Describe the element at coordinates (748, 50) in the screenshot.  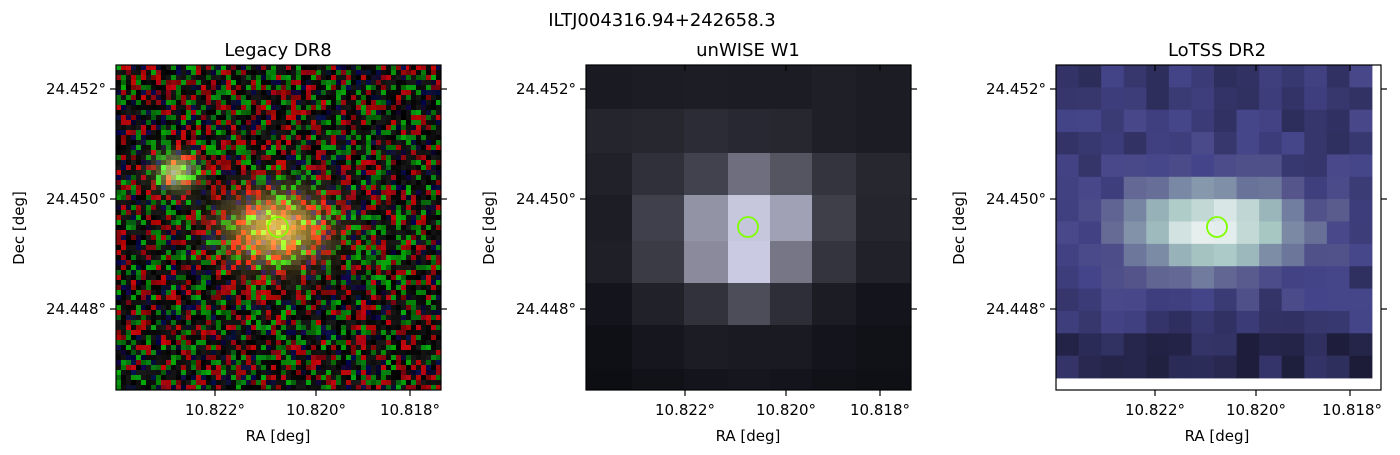
I see `panel-title: unWISE W1` at that location.